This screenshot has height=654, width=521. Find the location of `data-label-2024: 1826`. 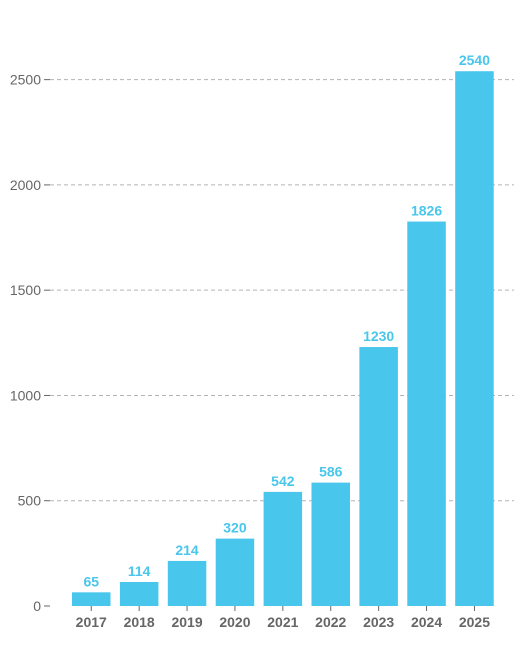

data-label-2024: 1826 is located at coordinates (426, 211).